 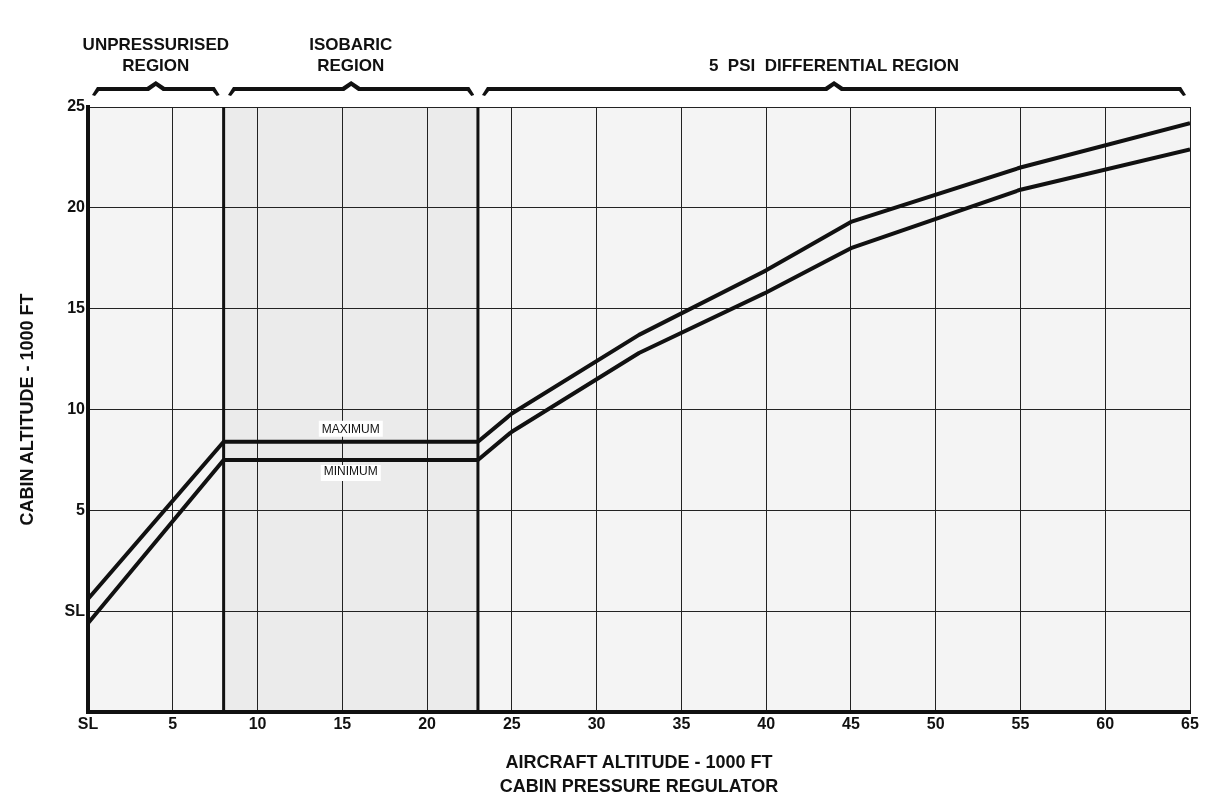 I want to click on y-tick-label: 10, so click(x=76, y=408).